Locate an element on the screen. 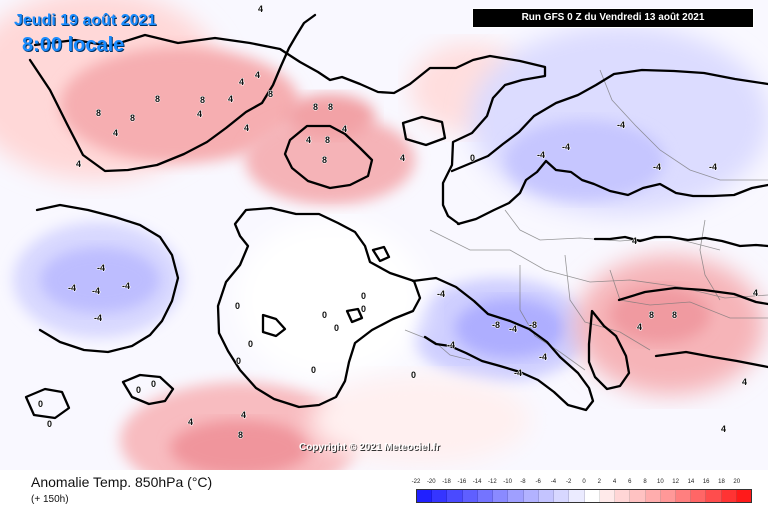 This screenshot has width=768, height=512. map-value-iceland-2: 8 is located at coordinates (330, 107).